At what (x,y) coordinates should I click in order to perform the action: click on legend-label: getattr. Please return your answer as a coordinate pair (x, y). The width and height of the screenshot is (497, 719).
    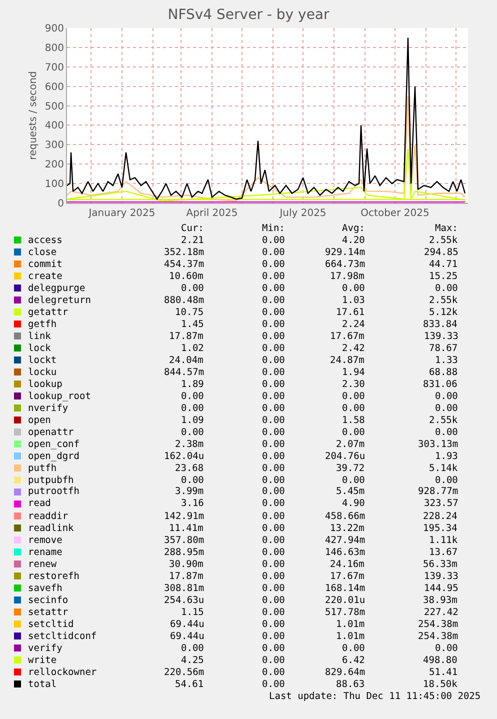
    Looking at the image, I should click on (48, 312).